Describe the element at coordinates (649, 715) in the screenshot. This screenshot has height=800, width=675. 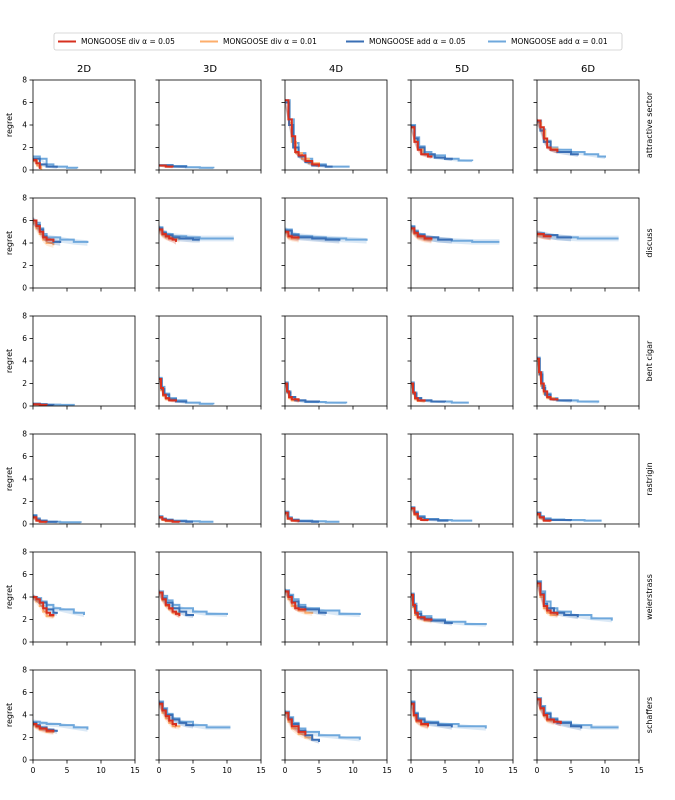
I see `row-label: schaffers` at that location.